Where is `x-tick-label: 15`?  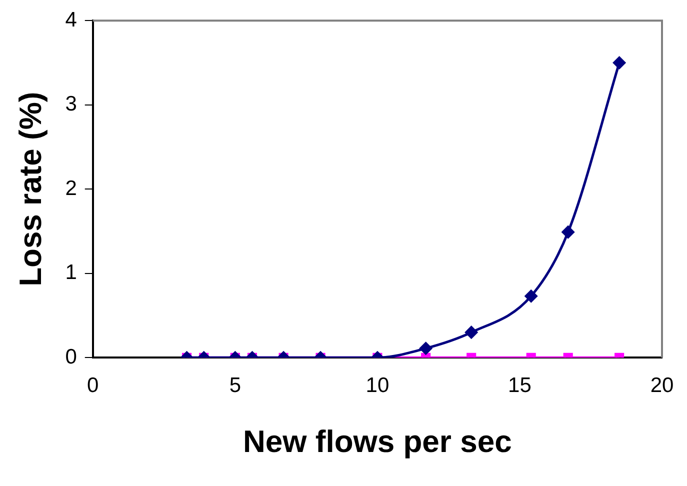 x-tick-label: 15 is located at coordinates (520, 385).